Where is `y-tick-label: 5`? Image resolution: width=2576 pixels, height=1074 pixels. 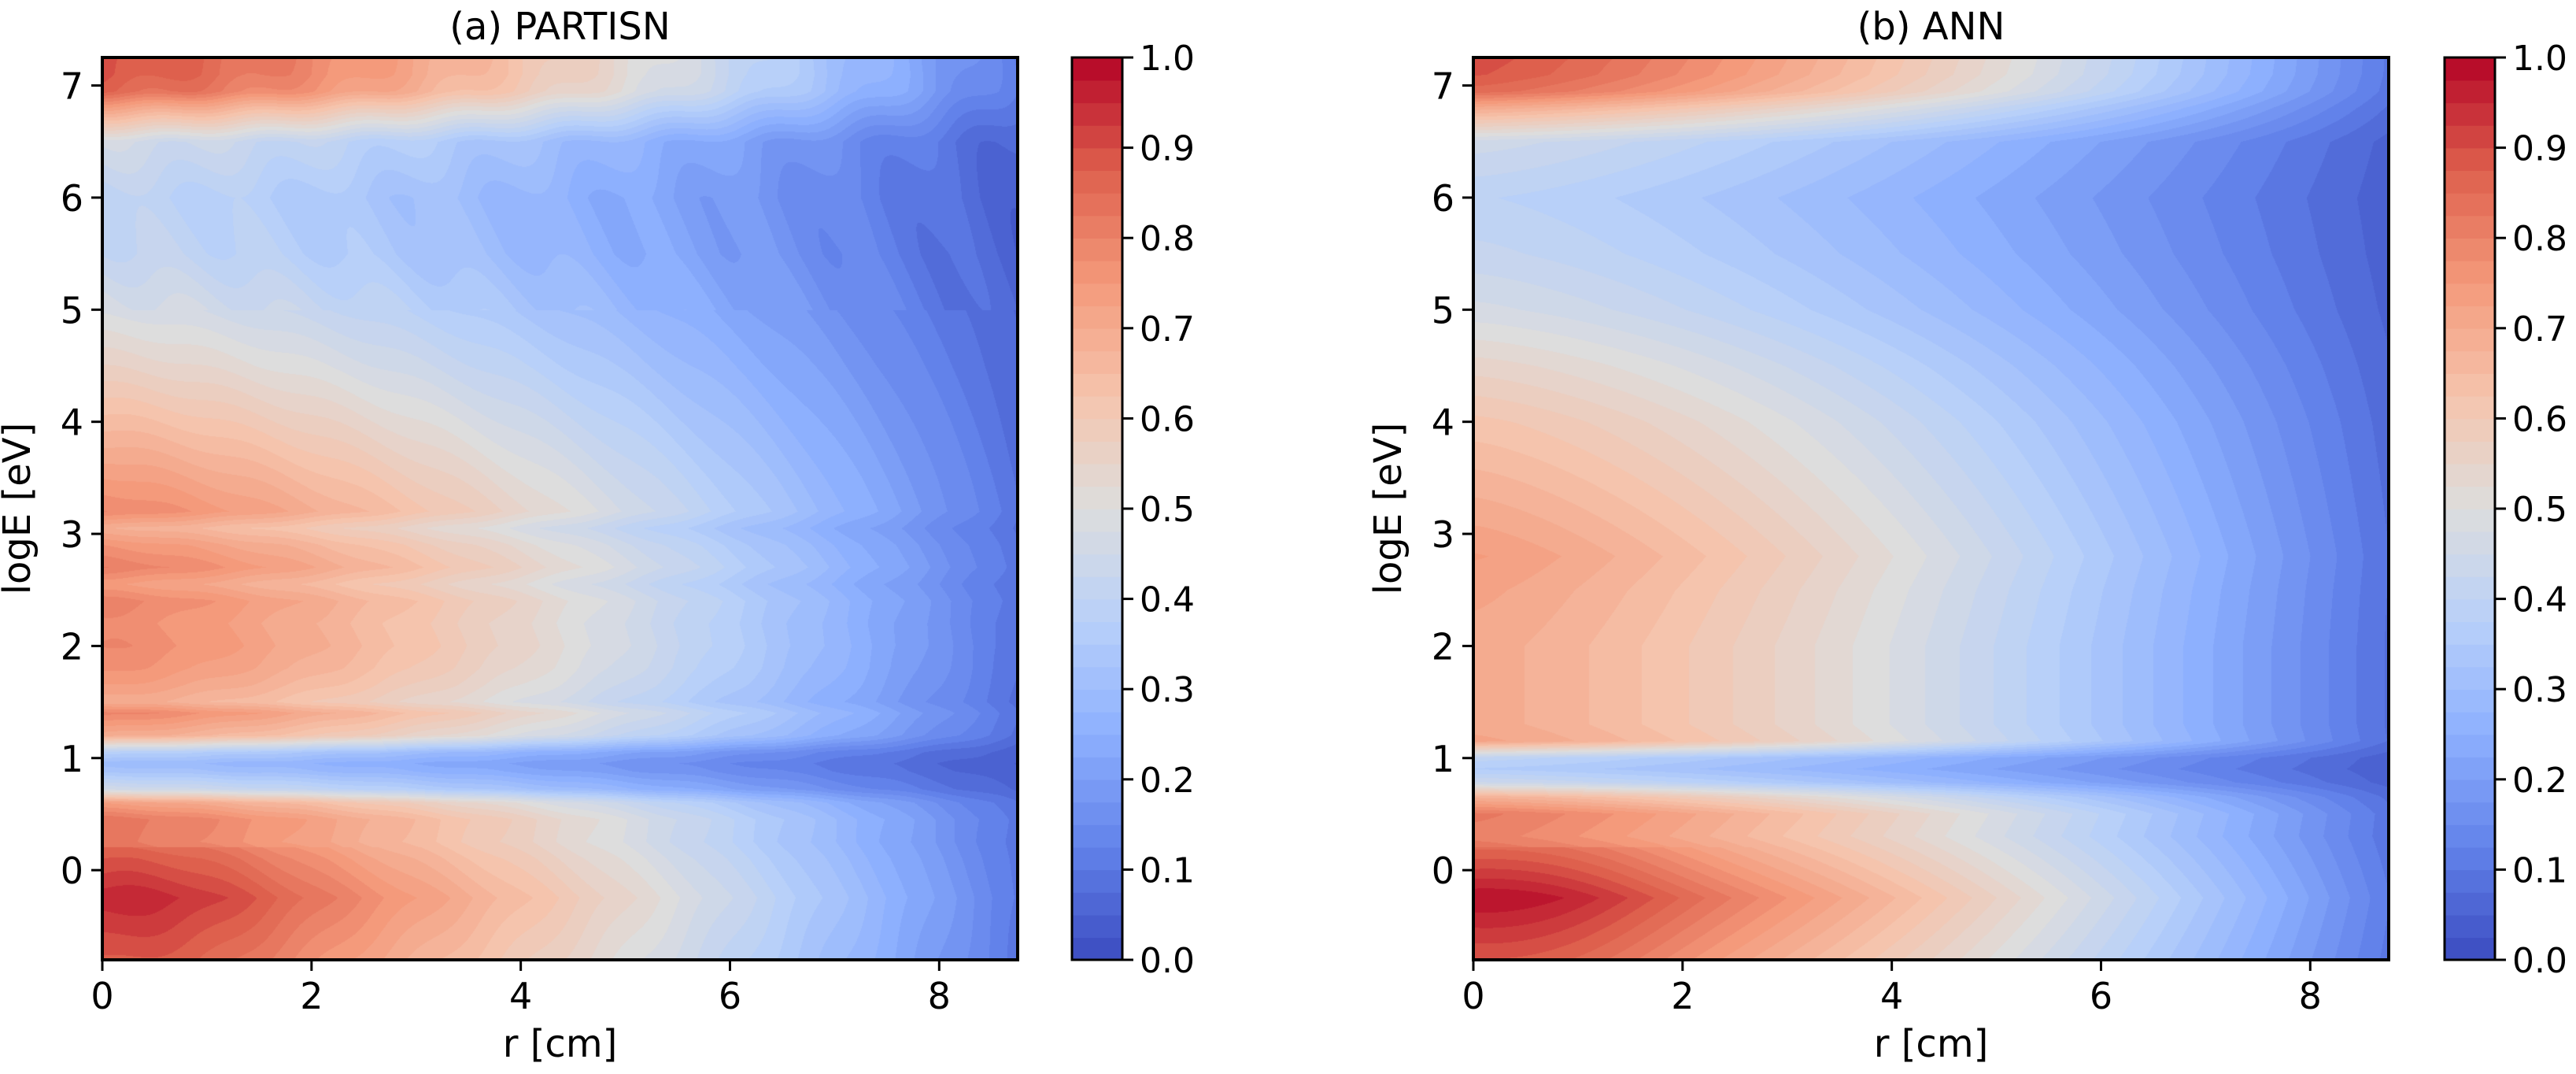 y-tick-label: 5 is located at coordinates (1443, 310).